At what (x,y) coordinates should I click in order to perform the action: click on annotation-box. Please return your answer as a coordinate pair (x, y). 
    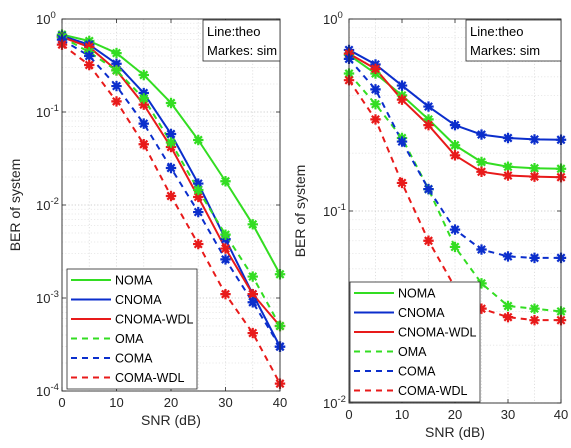
    Looking at the image, I should click on (241, 40).